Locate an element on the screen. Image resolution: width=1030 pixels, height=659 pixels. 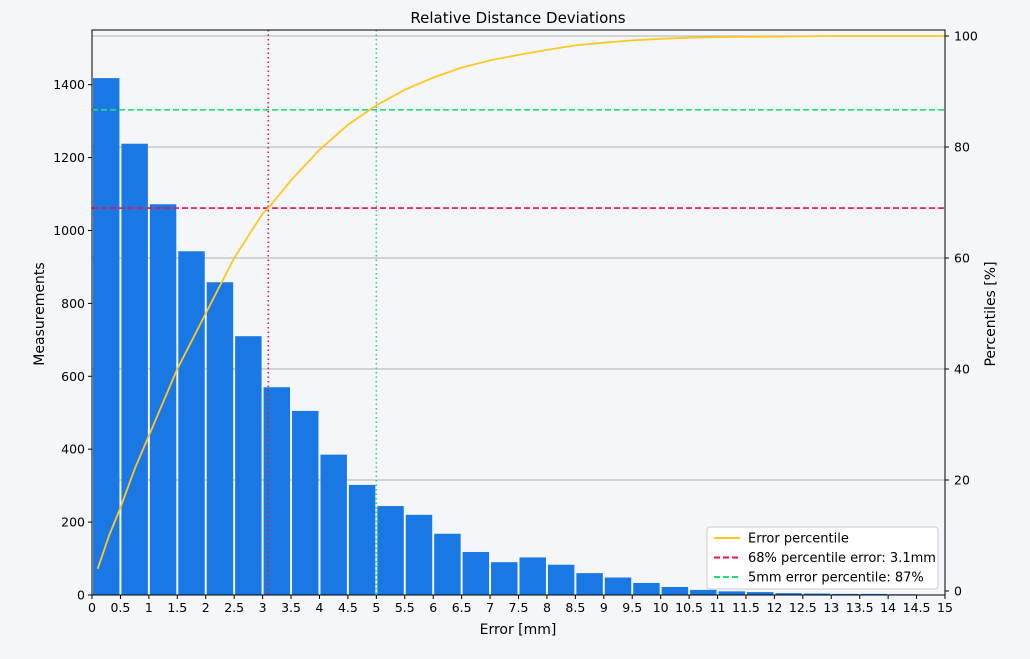
x-tick-label-4: 2 is located at coordinates (206, 607).